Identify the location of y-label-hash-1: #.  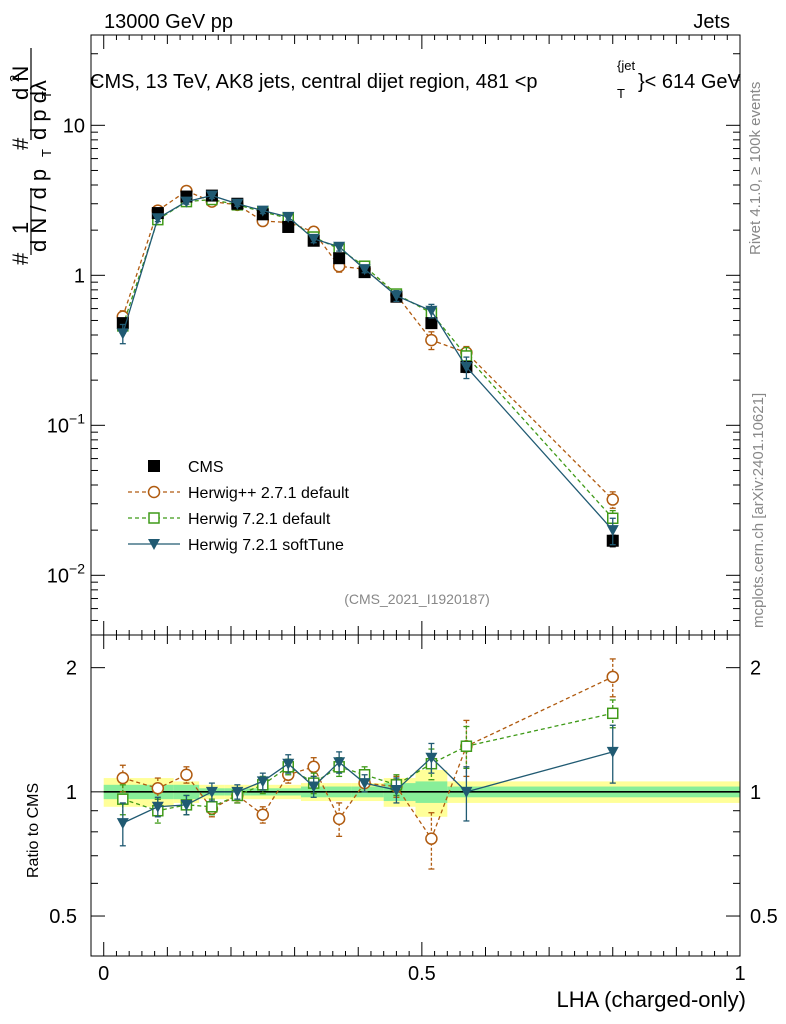
(20, 258).